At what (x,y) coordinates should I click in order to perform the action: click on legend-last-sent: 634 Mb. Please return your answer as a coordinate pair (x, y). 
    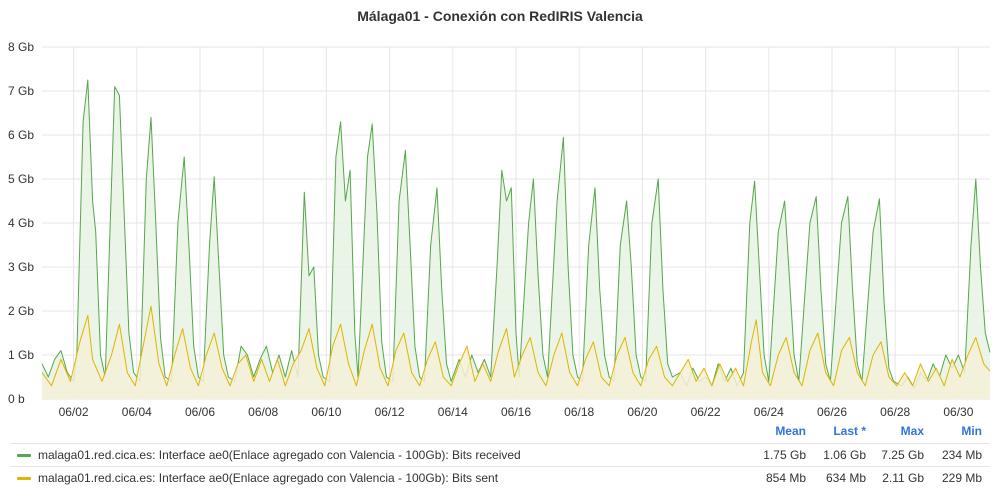
    Looking at the image, I should click on (845, 478).